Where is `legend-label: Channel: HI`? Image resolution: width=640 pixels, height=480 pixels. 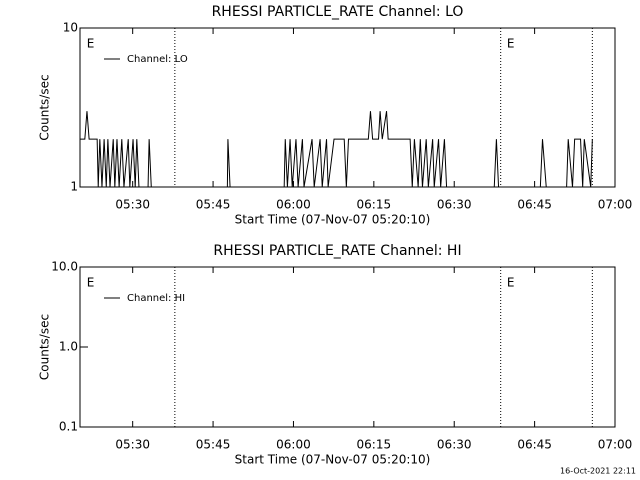 legend-label: Channel: HI is located at coordinates (156, 298).